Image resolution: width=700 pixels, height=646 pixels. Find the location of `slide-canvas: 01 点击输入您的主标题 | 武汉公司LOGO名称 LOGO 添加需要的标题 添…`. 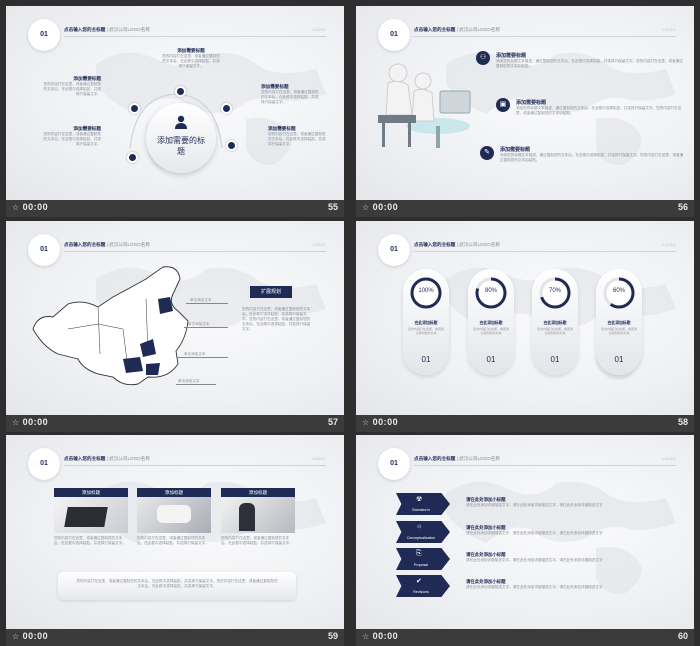

slide-canvas: 01 点击输入您的主标题 | 武汉公司LOGO名称 LOGO 添加需要的标题 添… is located at coordinates (175, 103).